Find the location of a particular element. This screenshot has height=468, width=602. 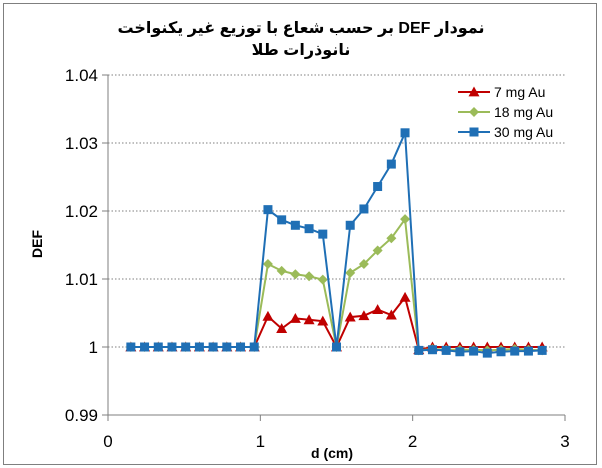

legend-label: 18 mg Au is located at coordinates (523, 112).